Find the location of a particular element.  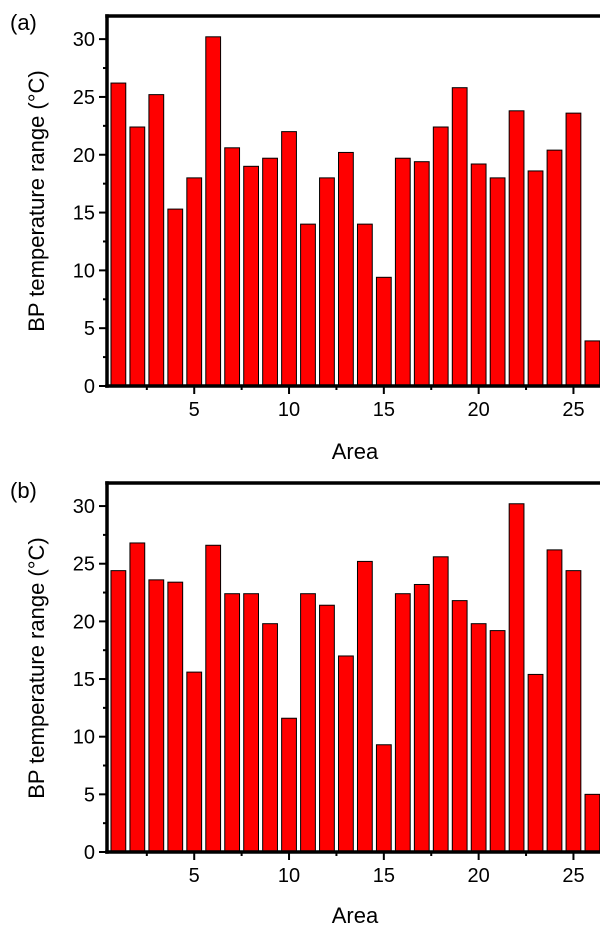

x-tick-label-a: 20 is located at coordinates (479, 410).